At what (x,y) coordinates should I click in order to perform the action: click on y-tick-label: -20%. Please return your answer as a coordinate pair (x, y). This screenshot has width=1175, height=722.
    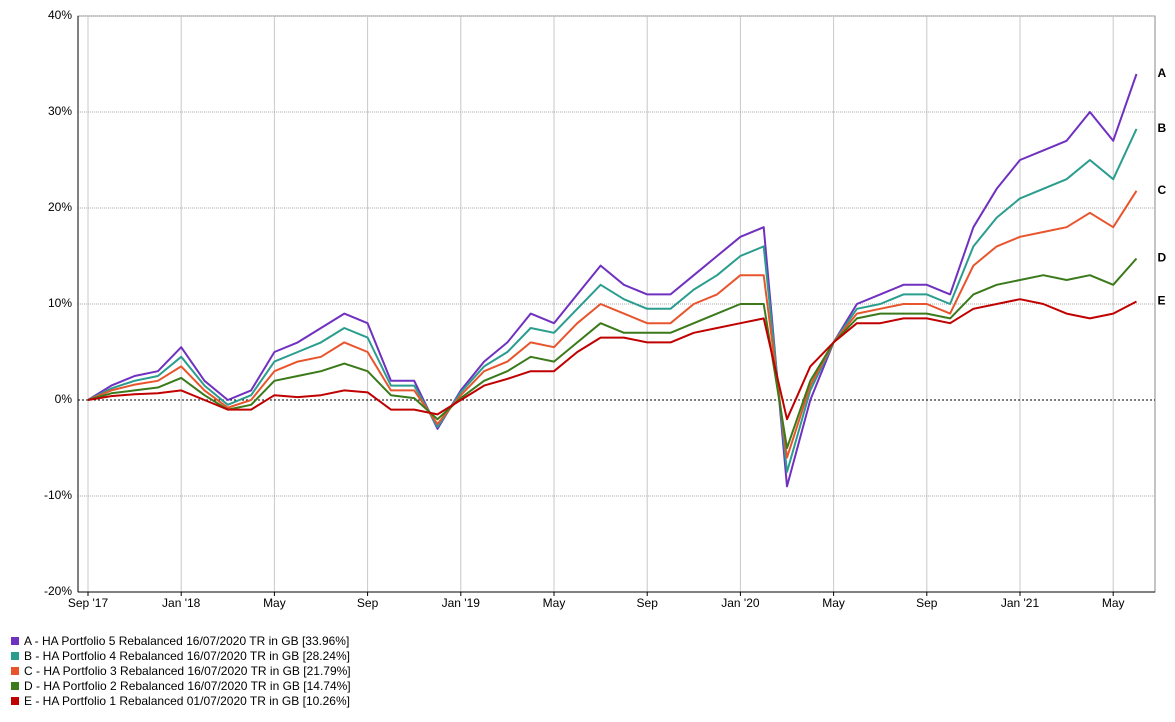
    Looking at the image, I should click on (58, 591).